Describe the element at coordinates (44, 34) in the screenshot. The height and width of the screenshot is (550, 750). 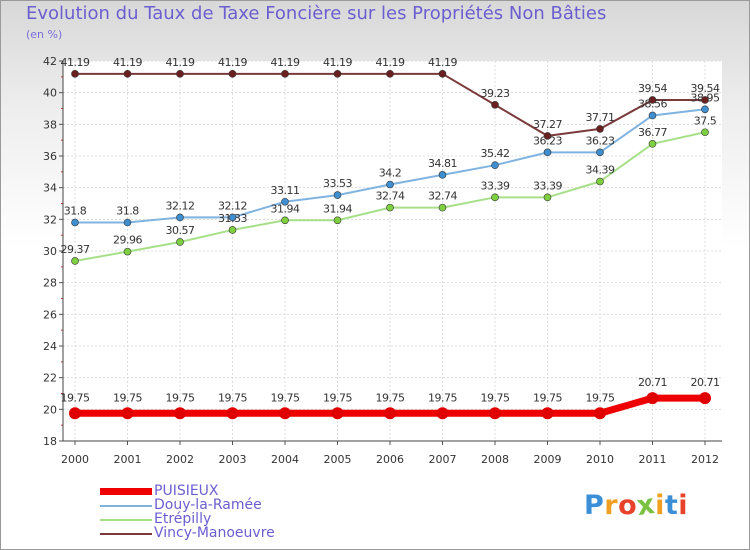
I see `y-unit-label: (en %)` at that location.